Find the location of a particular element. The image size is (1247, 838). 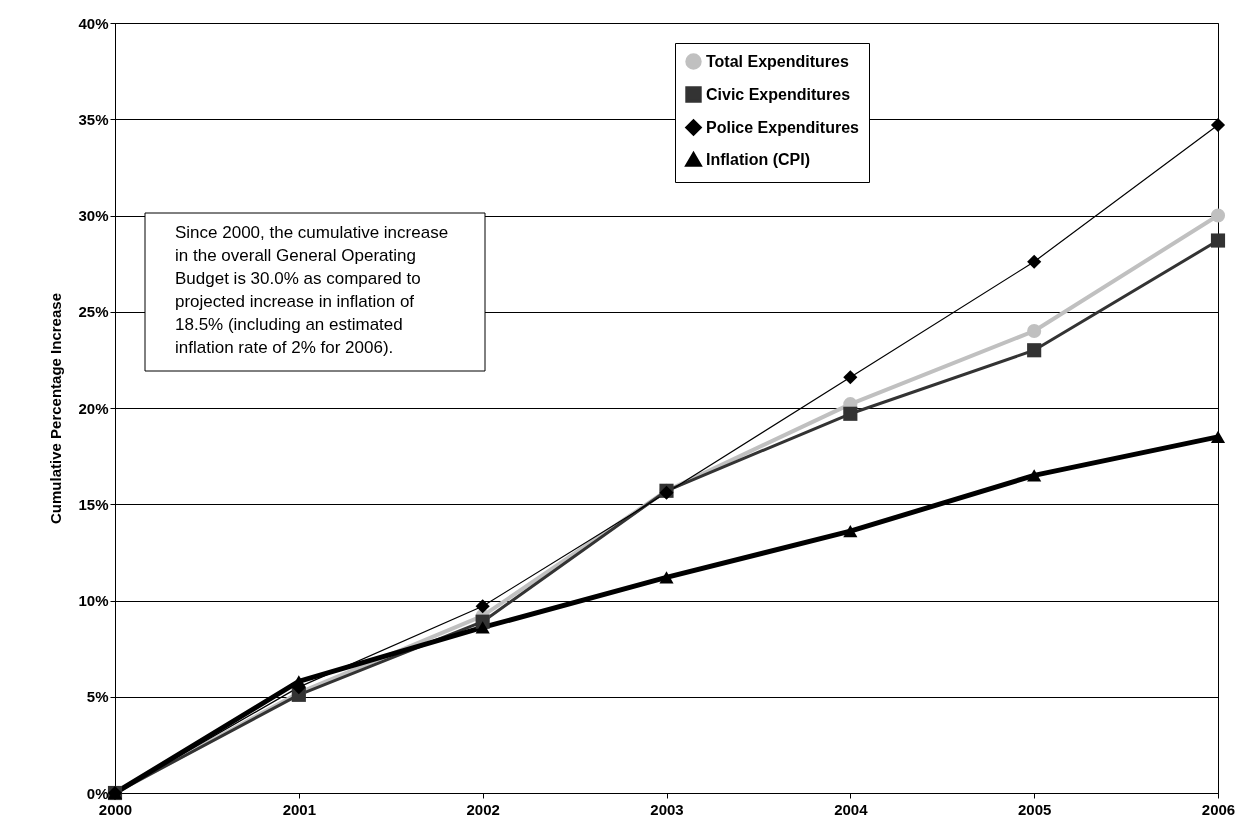

annotation: Since 2000, the cumulative increase in the overall General Operating Budget is 30.0% as compared to projected increase in inflation of 18.5% (including an estimated inflation rate of 2% for 2006). is located at coordinates (312, 290).